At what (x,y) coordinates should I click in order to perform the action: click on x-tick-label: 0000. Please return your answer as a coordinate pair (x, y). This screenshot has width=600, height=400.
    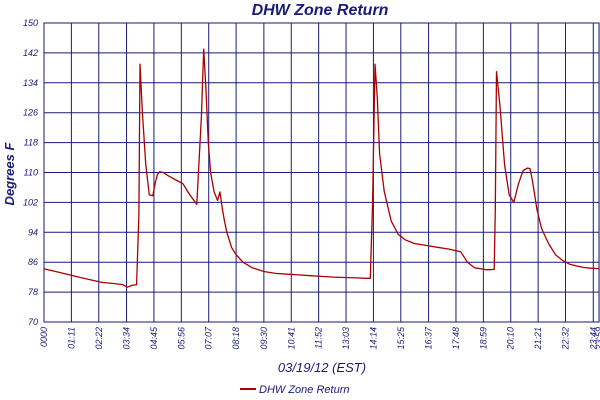
    Looking at the image, I should click on (44, 337).